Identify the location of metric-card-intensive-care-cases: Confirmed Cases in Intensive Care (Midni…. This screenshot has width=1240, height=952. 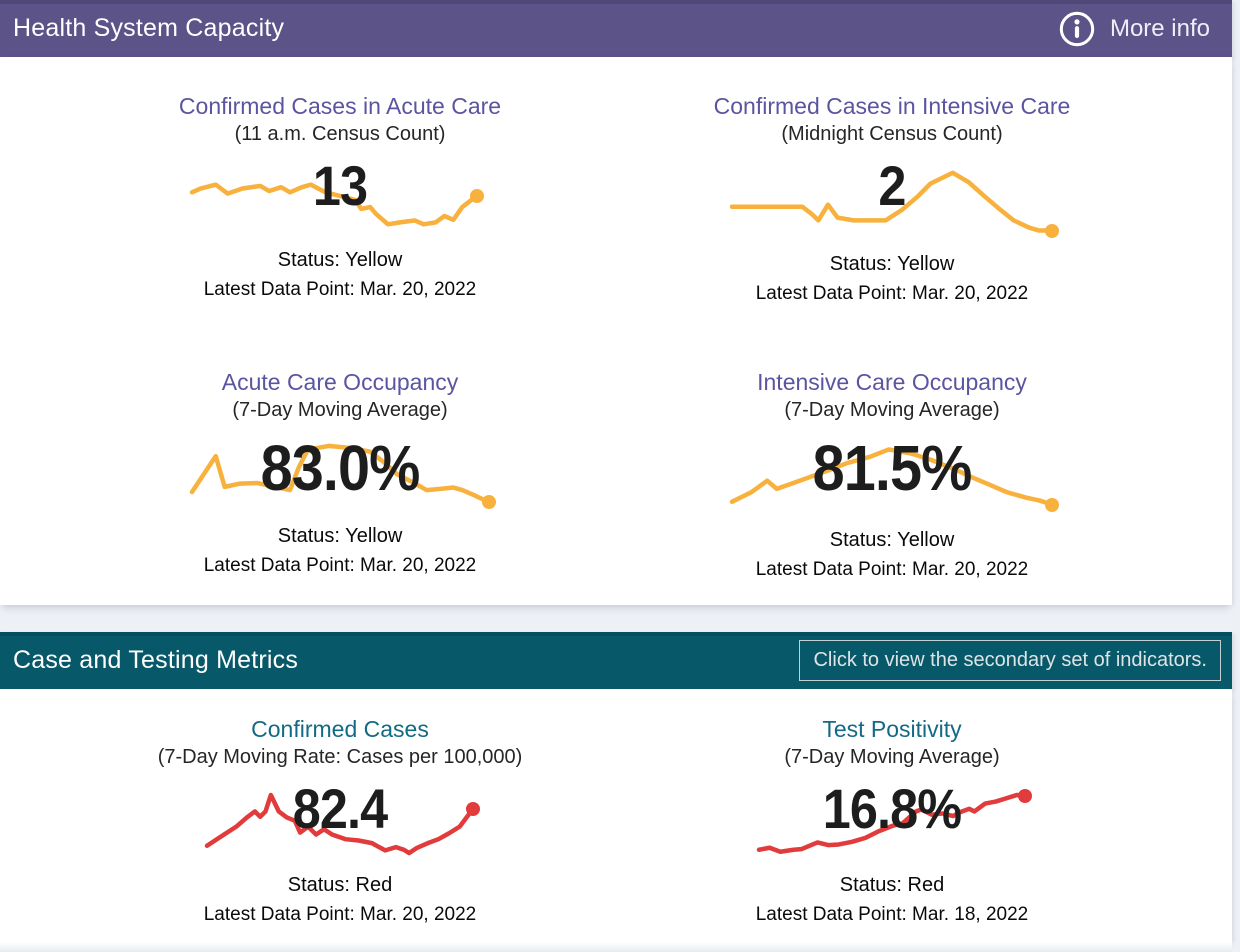
(892, 199).